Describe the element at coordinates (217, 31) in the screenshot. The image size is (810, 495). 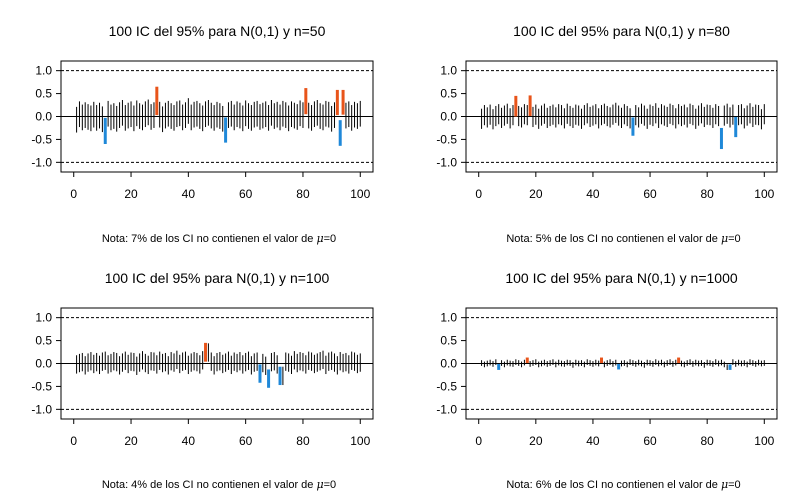
I see `chart-title: 100 IC del 95% para N(0,1) y n=50` at that location.